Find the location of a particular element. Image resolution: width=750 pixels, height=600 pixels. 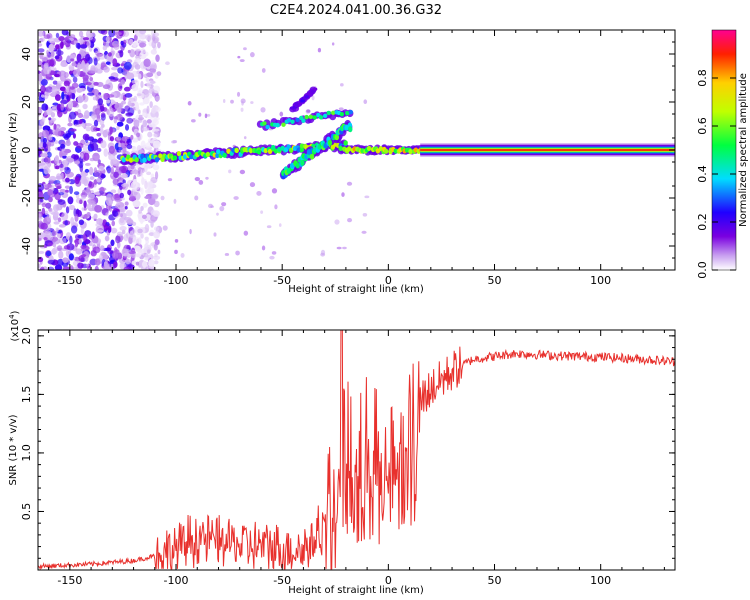

x-tick-label: 0 is located at coordinates (388, 580).